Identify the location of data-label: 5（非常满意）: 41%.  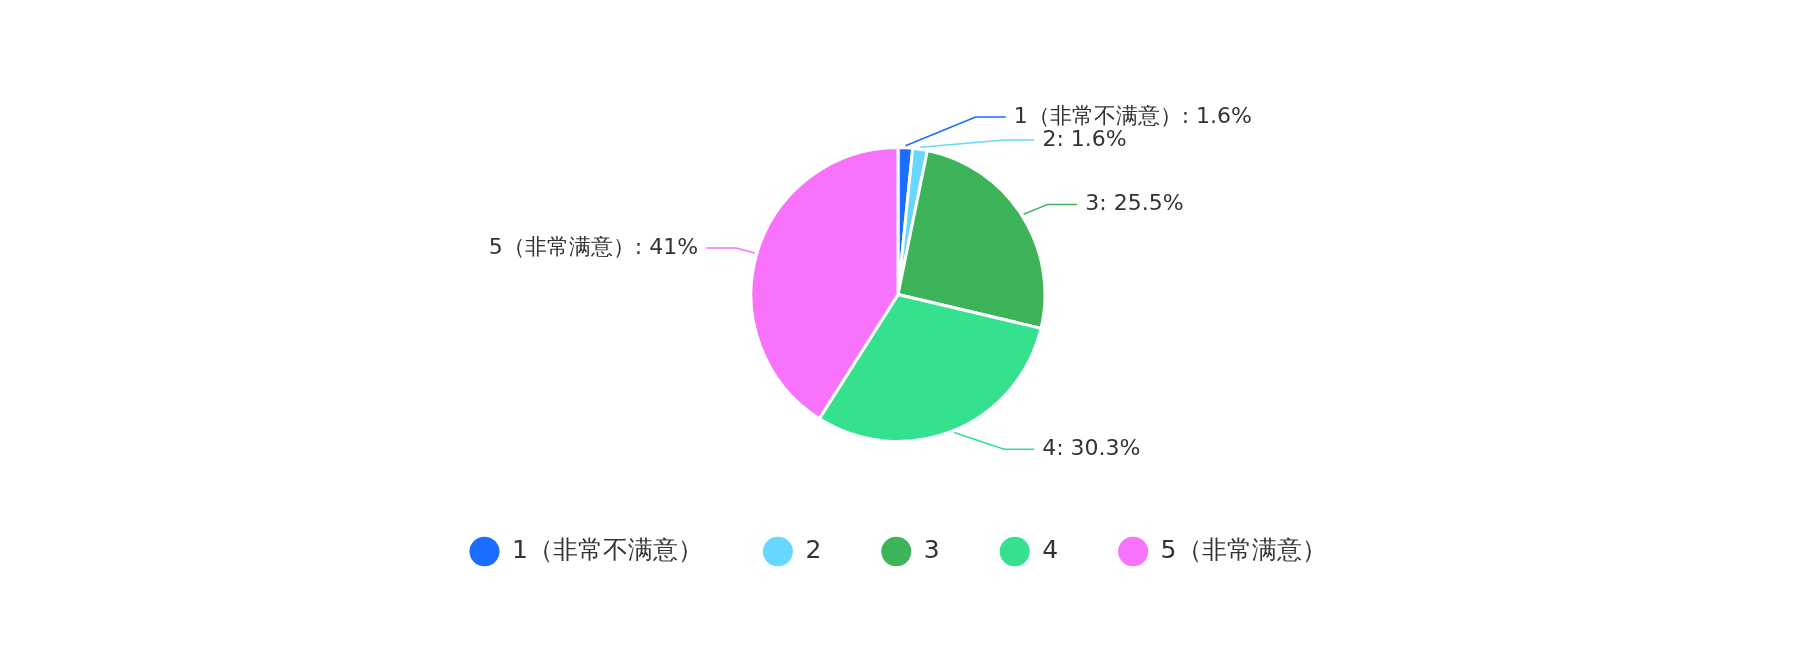
(593, 246).